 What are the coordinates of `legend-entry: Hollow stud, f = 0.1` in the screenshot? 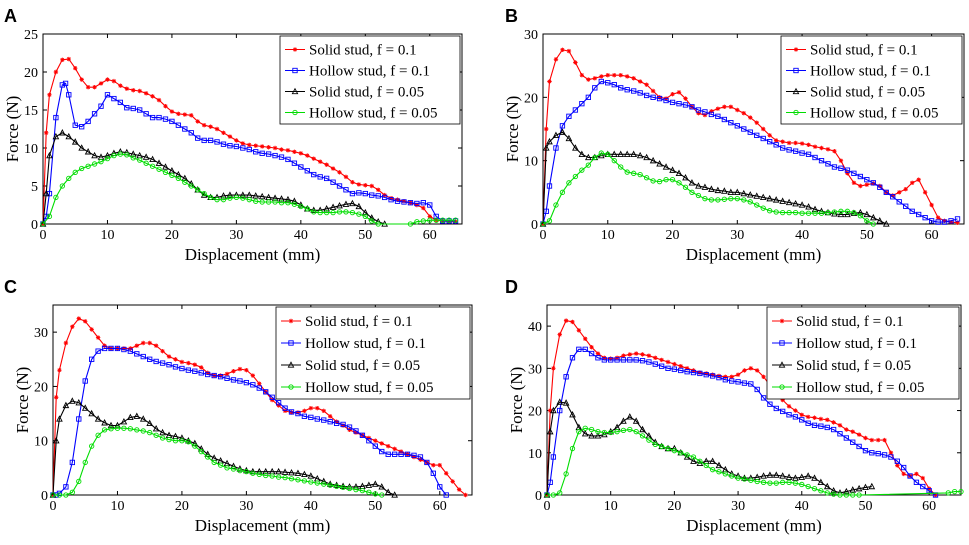 It's located at (353, 344).